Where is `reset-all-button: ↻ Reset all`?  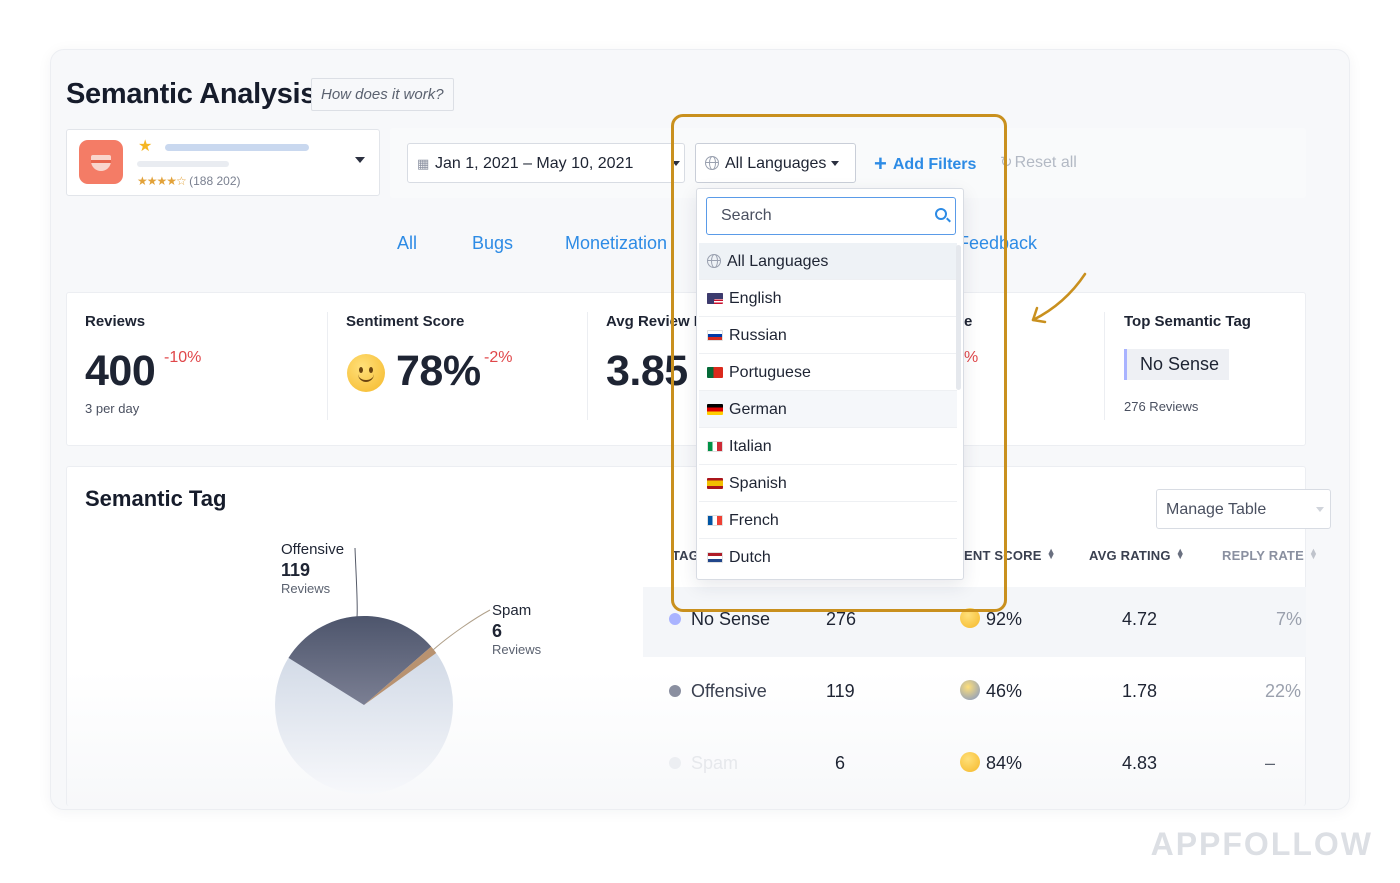 reset-all-button: ↻ Reset all is located at coordinates (1038, 162).